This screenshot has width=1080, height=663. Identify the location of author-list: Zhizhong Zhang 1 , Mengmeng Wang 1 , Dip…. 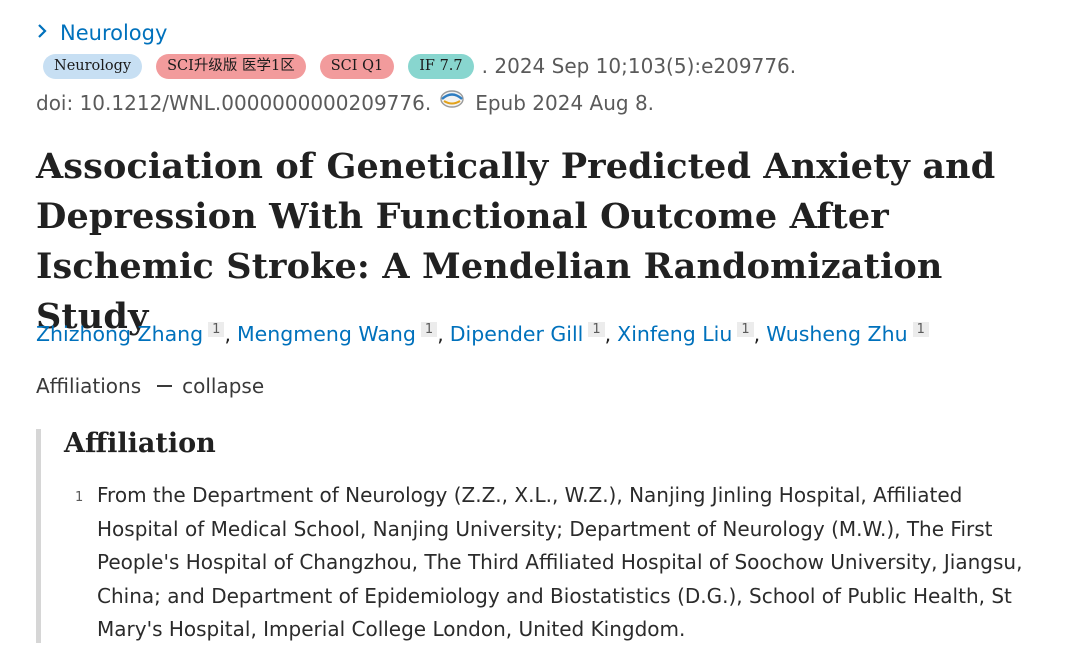
(482, 337).